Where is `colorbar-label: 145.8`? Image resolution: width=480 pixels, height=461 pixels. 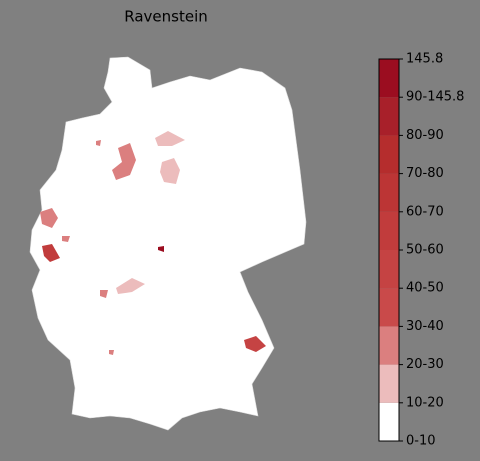
colorbar-label: 145.8 is located at coordinates (424, 59).